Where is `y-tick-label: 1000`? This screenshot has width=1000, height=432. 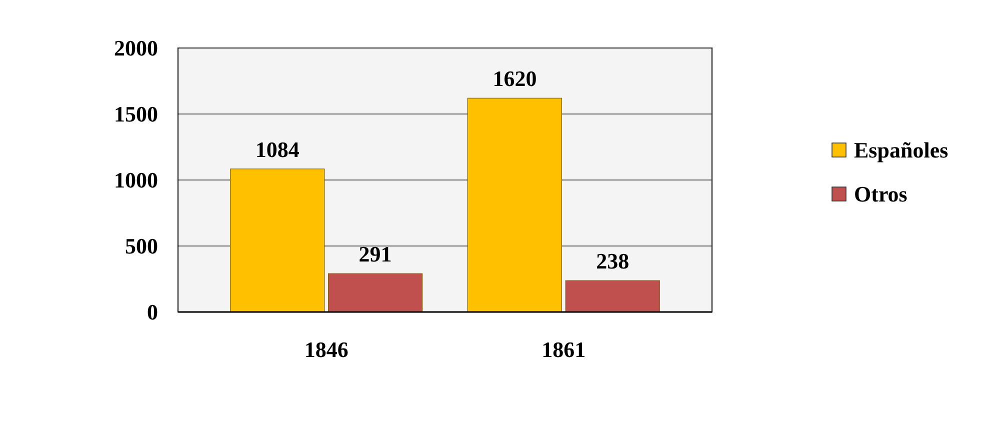
y-tick-label: 1000 is located at coordinates (136, 180).